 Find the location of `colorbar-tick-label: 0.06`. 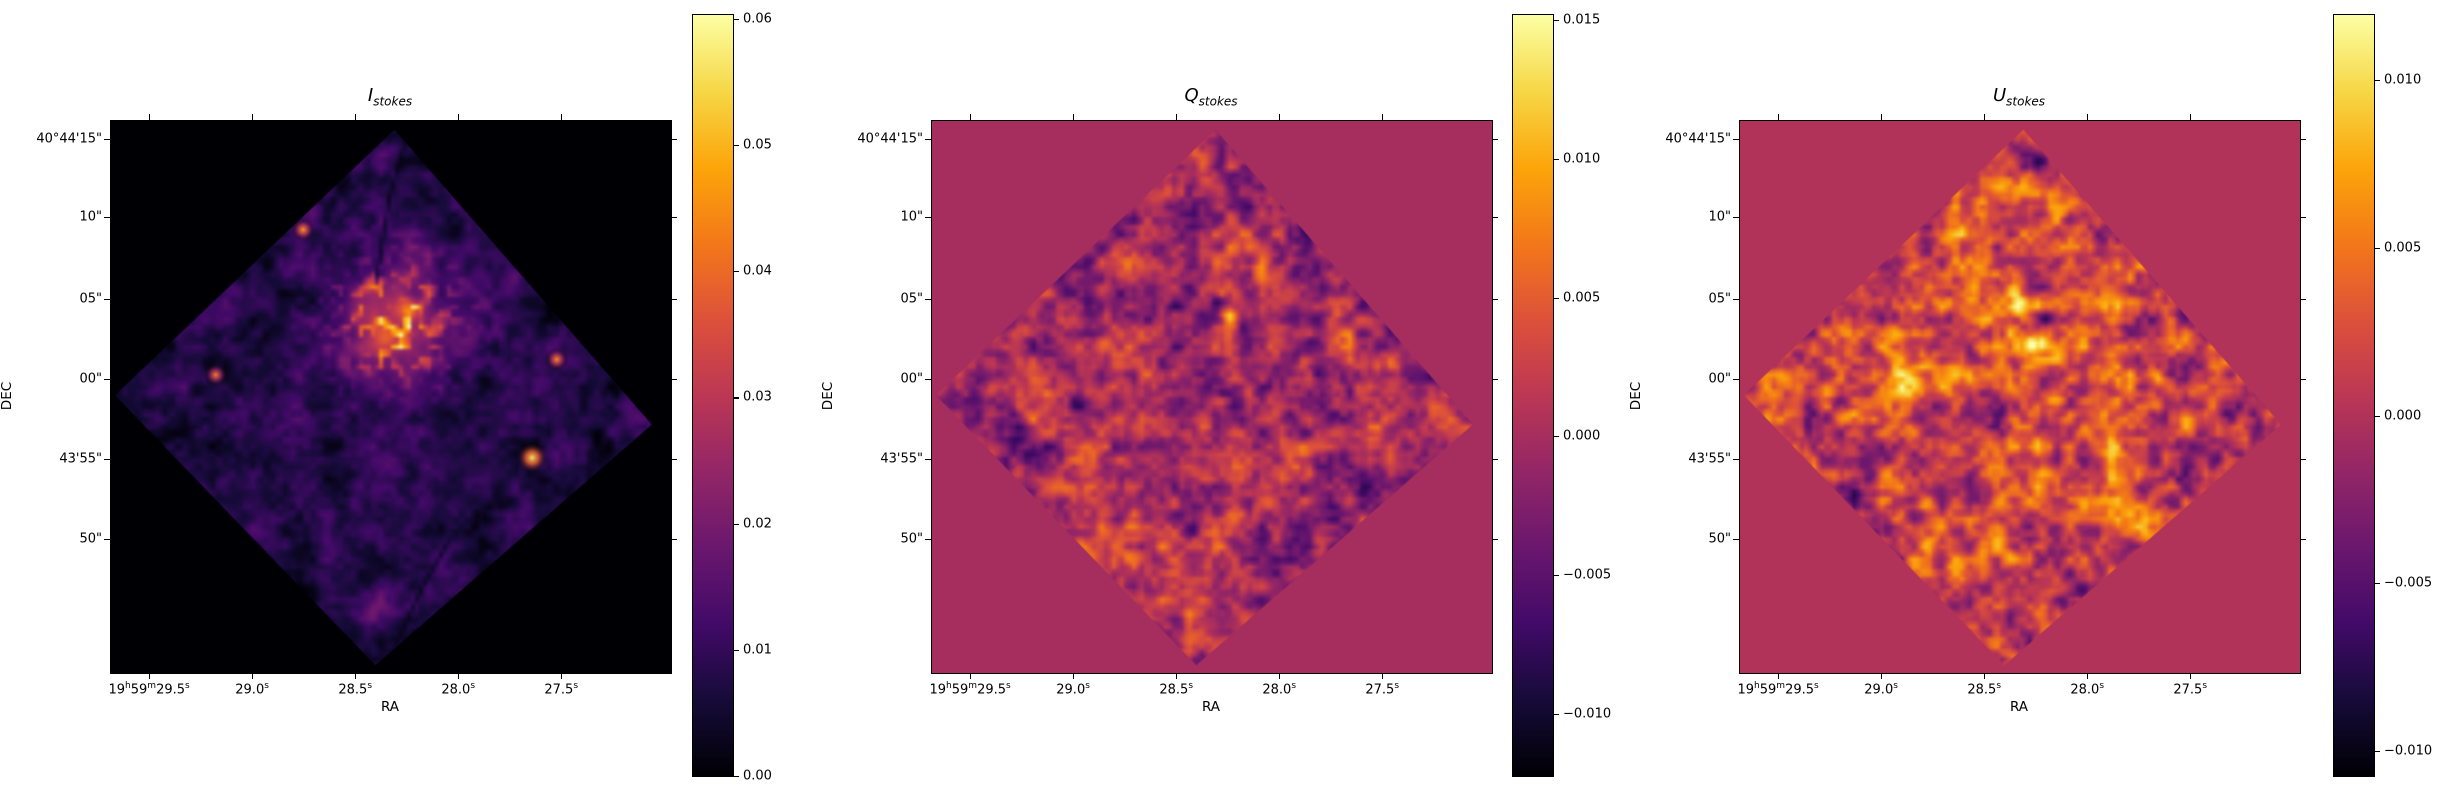

colorbar-tick-label: 0.06 is located at coordinates (757, 19).